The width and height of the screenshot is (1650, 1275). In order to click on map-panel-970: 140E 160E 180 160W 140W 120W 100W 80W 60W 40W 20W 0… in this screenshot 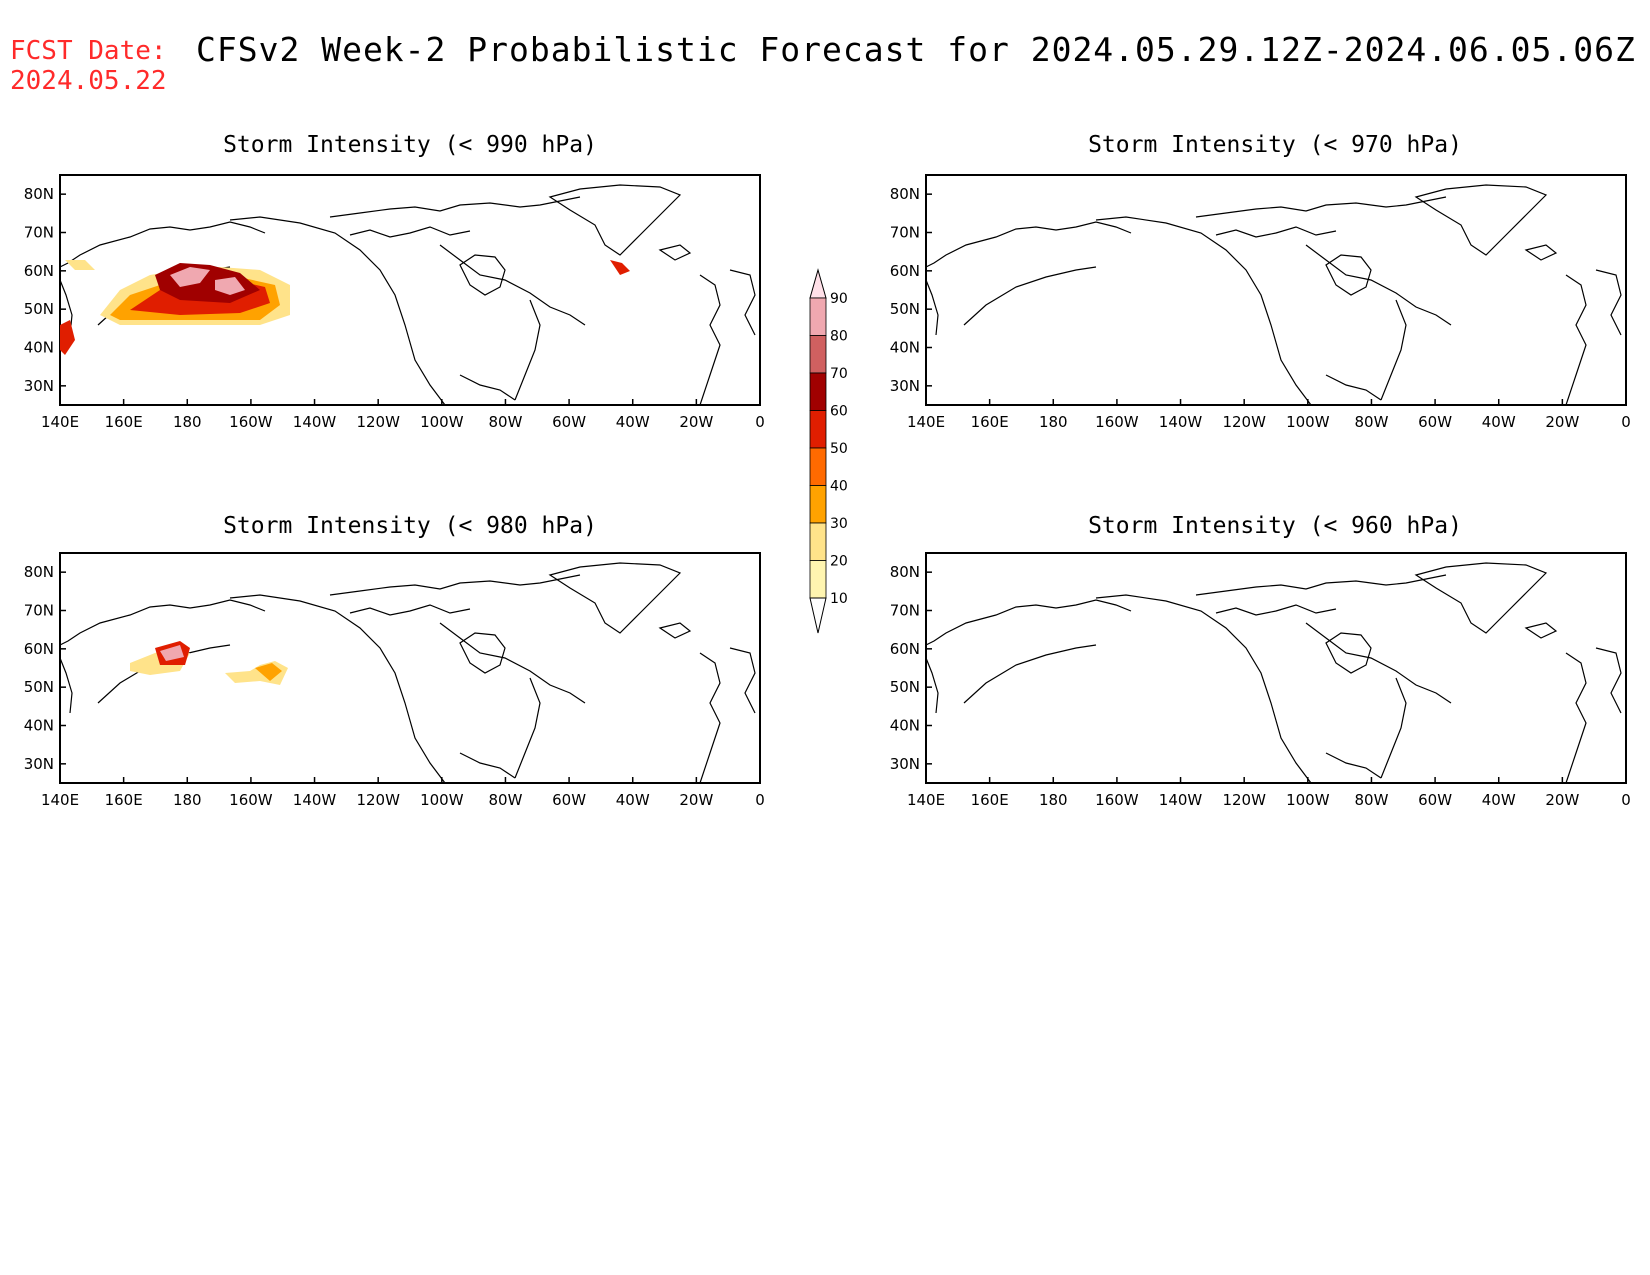, I will do `click(1260, 302)`.